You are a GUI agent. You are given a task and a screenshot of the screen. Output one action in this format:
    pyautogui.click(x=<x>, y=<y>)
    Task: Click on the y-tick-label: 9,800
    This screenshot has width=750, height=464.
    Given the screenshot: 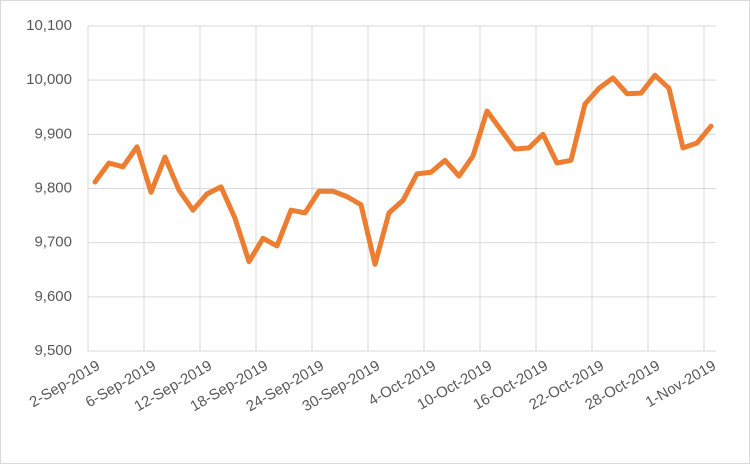 What is the action you would take?
    pyautogui.click(x=53, y=187)
    